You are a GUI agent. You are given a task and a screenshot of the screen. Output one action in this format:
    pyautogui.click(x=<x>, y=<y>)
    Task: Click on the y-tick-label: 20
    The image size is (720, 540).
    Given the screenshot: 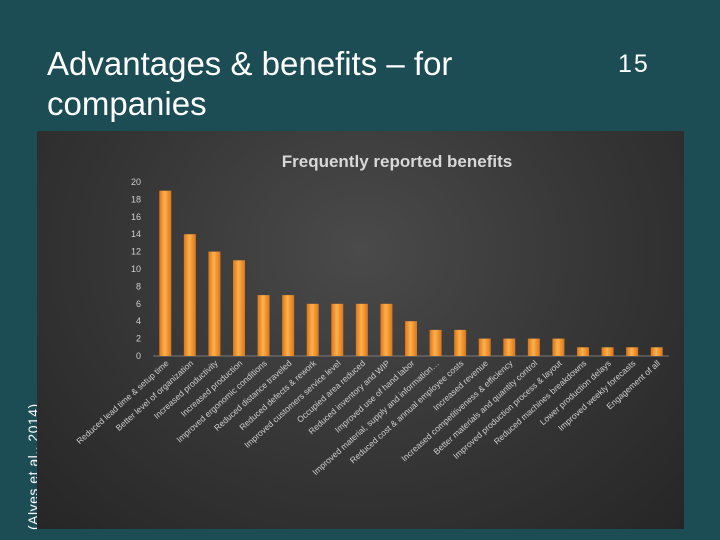 What is the action you would take?
    pyautogui.click(x=136, y=182)
    